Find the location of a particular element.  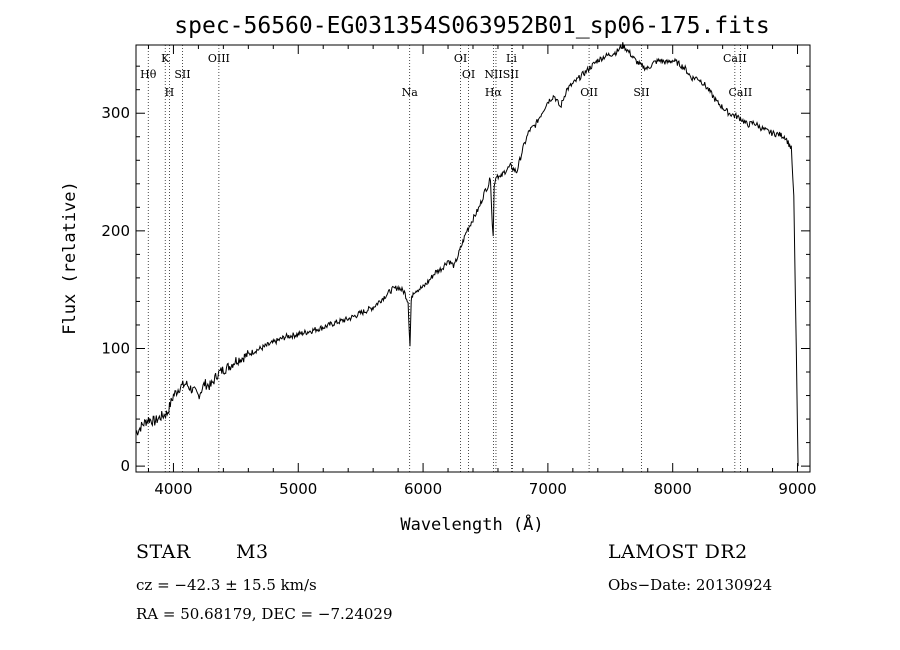

line-label-5: Na is located at coordinates (410, 92).